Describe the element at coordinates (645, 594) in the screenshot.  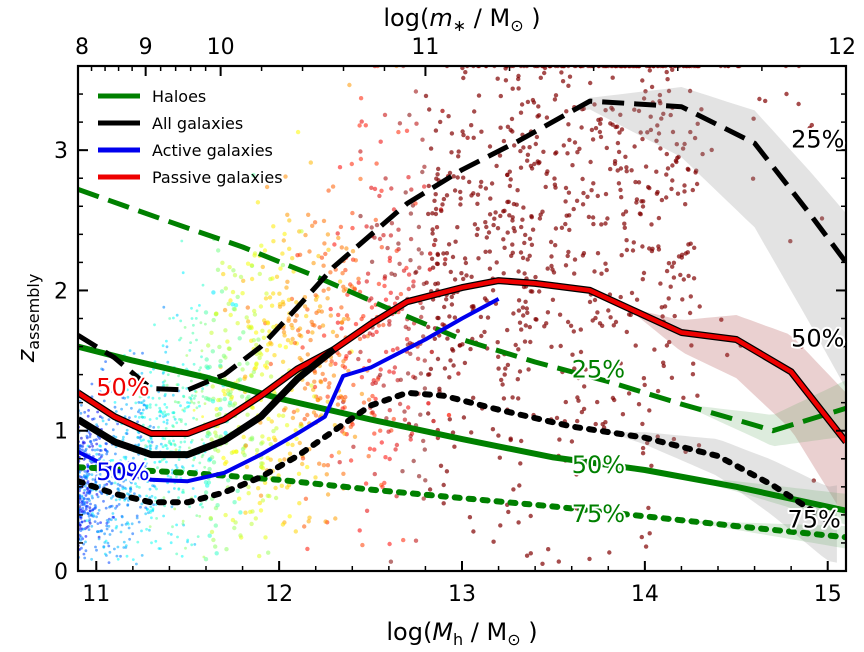
I see `x-tick-label: 14` at that location.